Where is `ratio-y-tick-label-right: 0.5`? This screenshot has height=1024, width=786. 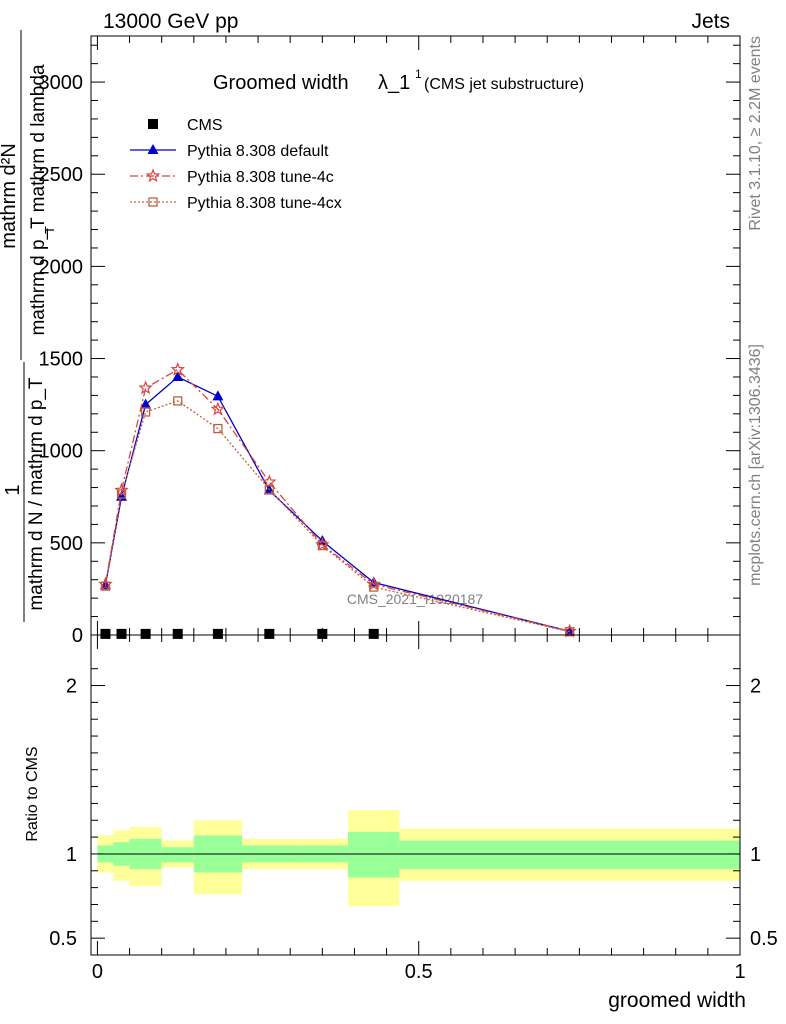 ratio-y-tick-label-right: 0.5 is located at coordinates (764, 939).